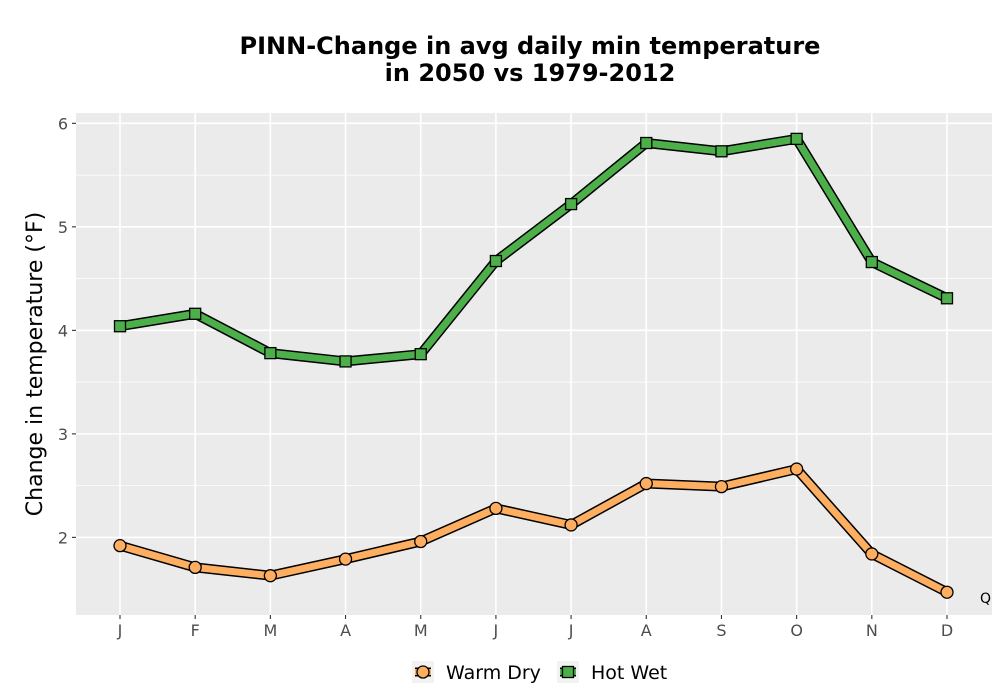 The image size is (1000, 700). I want to click on y-tick-label: 3, so click(63, 434).